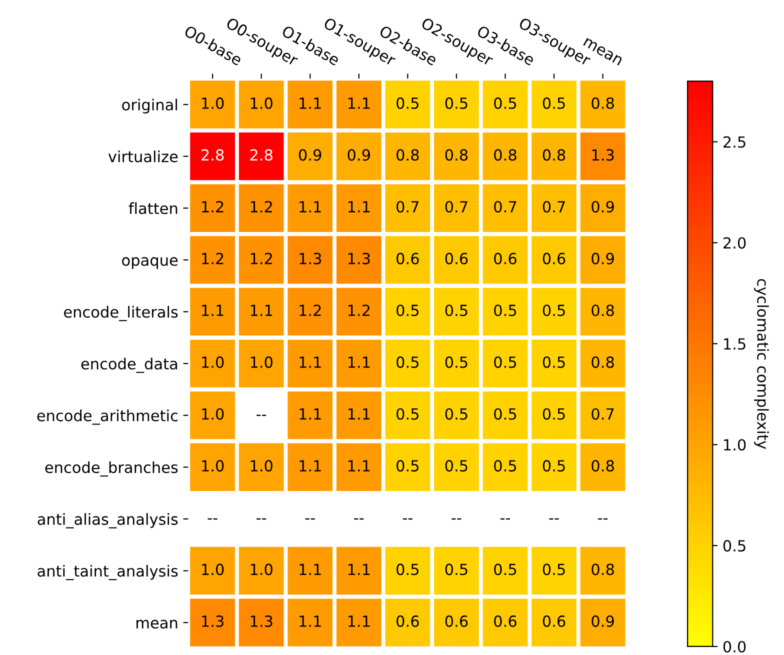  What do you see at coordinates (121, 314) in the screenshot?
I see `y-tick-label: encode_literals` at bounding box center [121, 314].